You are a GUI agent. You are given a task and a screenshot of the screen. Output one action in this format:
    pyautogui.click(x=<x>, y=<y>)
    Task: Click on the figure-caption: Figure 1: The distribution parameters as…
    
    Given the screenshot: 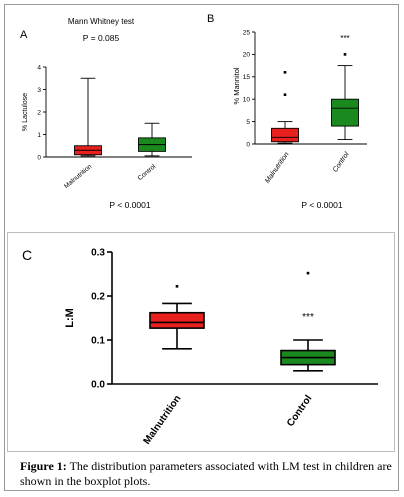 What is the action you would take?
    pyautogui.click(x=210, y=474)
    